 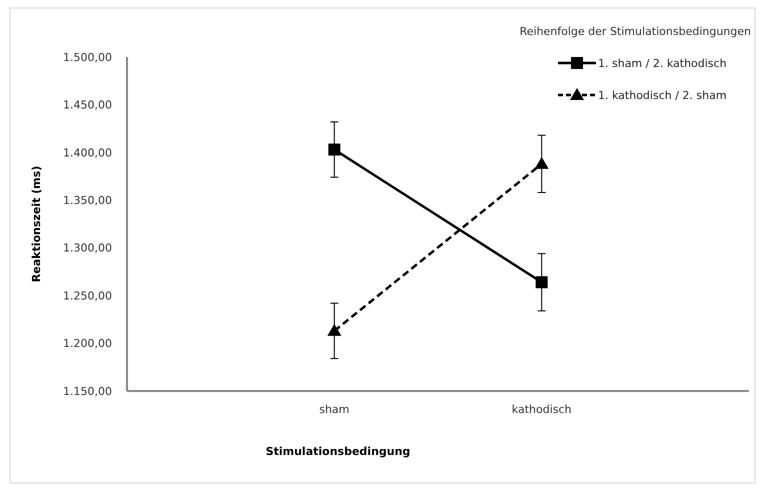 What do you see at coordinates (636, 31) in the screenshot?
I see `legend-title: Reihenfolge der Stimulationsbedingungen` at bounding box center [636, 31].